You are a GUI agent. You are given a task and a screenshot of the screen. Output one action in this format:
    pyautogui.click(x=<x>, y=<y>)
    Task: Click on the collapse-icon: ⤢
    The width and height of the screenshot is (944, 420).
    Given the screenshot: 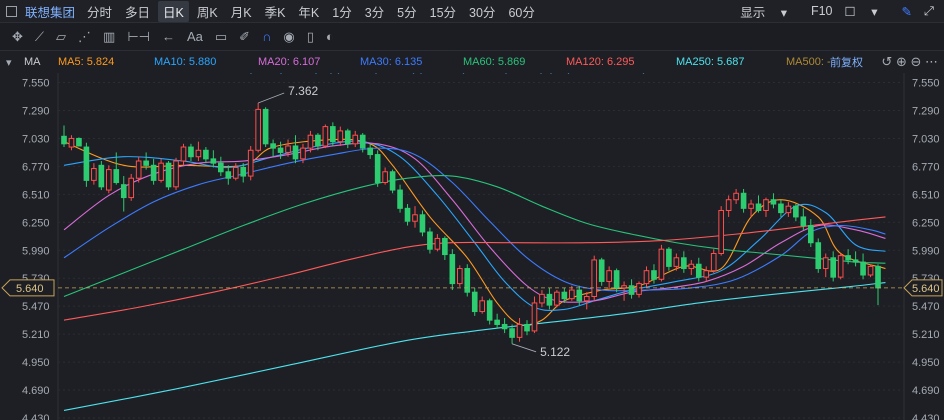 What is the action you would take?
    pyautogui.click(x=928, y=10)
    